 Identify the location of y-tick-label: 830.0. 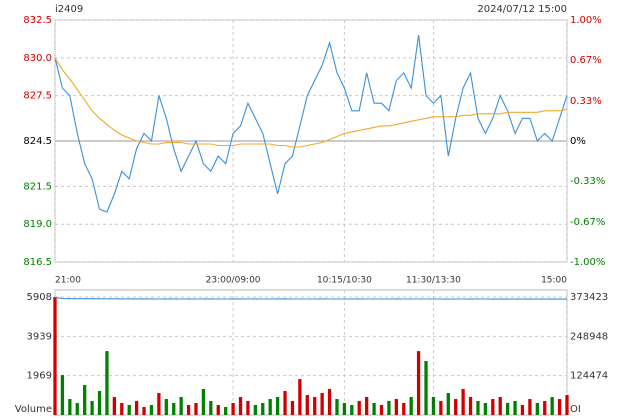
(37, 58).